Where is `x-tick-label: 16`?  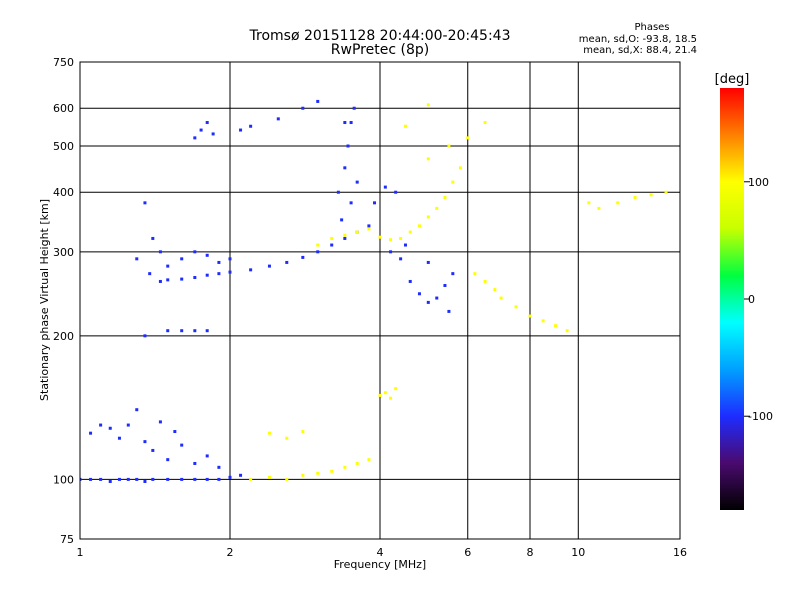
x-tick-label: 16 is located at coordinates (680, 552).